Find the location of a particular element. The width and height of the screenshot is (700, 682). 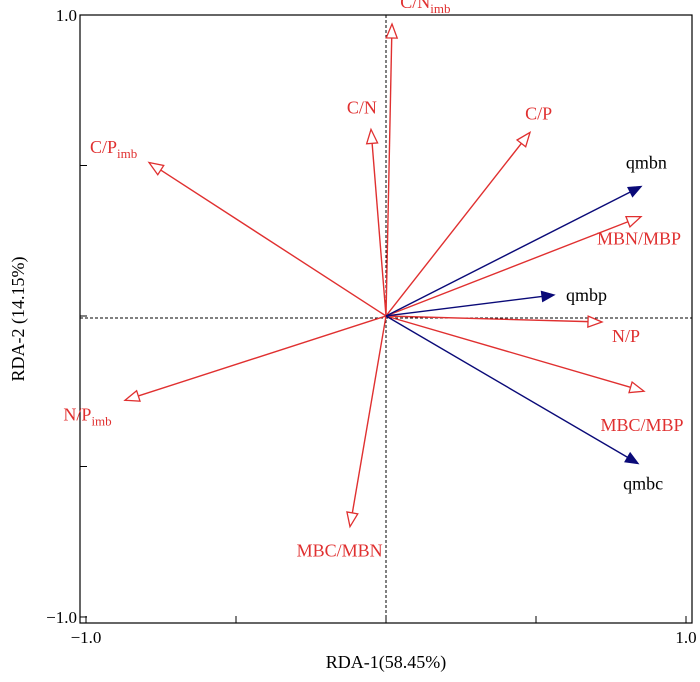

vector-label: N/Pimb is located at coordinates (87, 417).